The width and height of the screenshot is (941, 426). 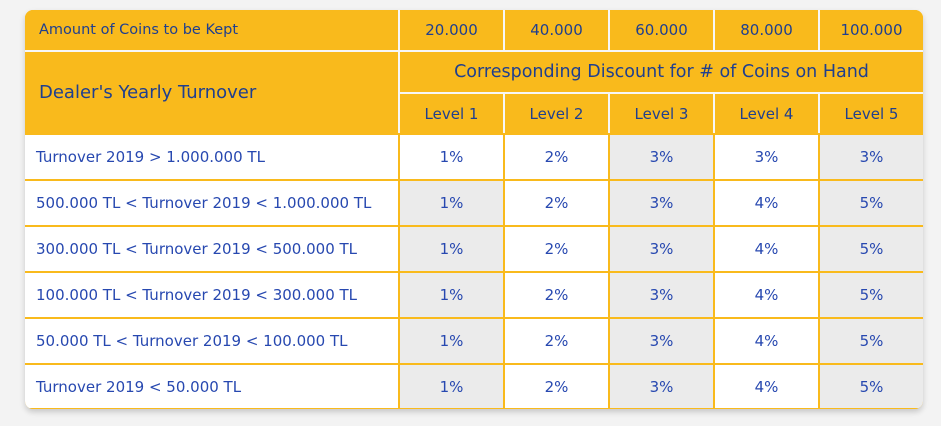 What do you see at coordinates (660, 113) in the screenshot?
I see `level-header-3: Level 3` at bounding box center [660, 113].